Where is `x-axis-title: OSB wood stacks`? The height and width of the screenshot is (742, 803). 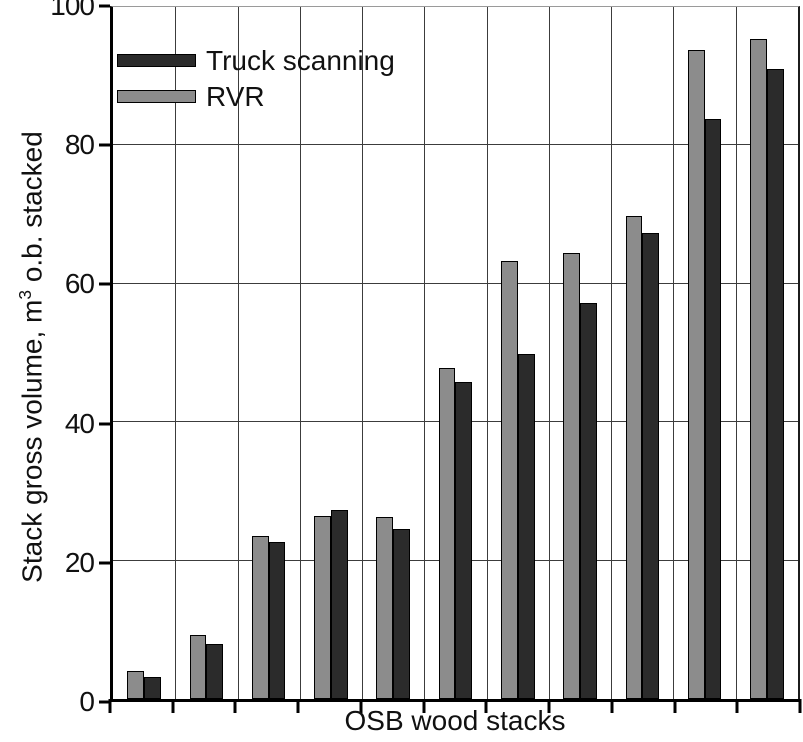 x-axis-title: OSB wood stacks is located at coordinates (455, 720).